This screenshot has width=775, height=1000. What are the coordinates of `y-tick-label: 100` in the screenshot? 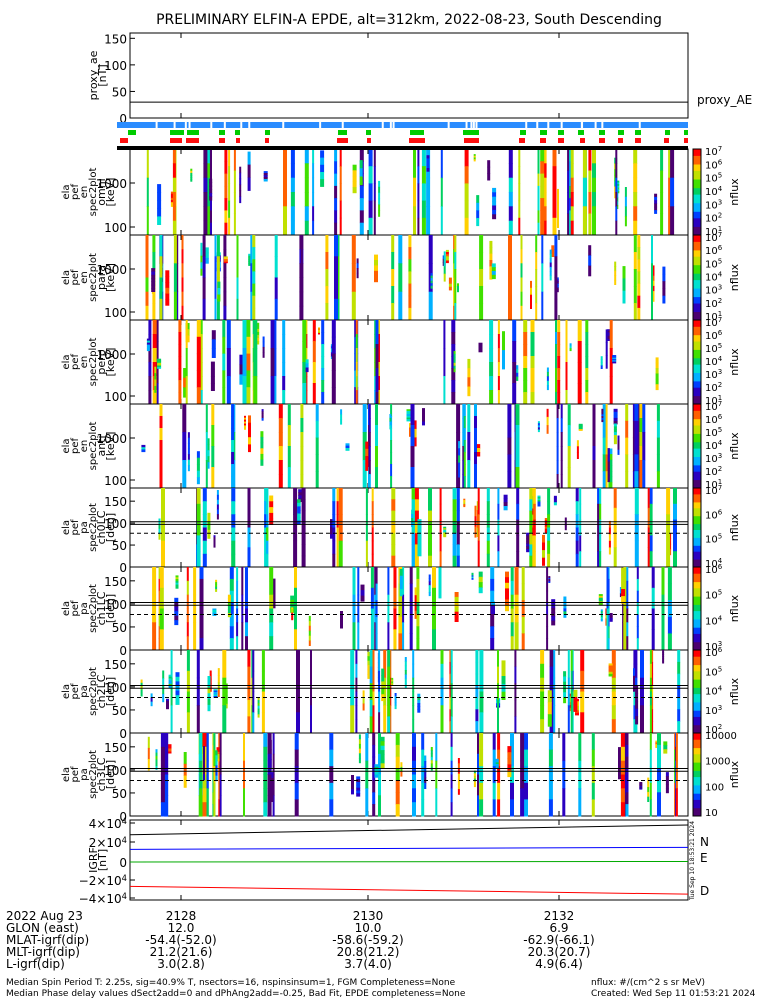 It's located at (115, 524).